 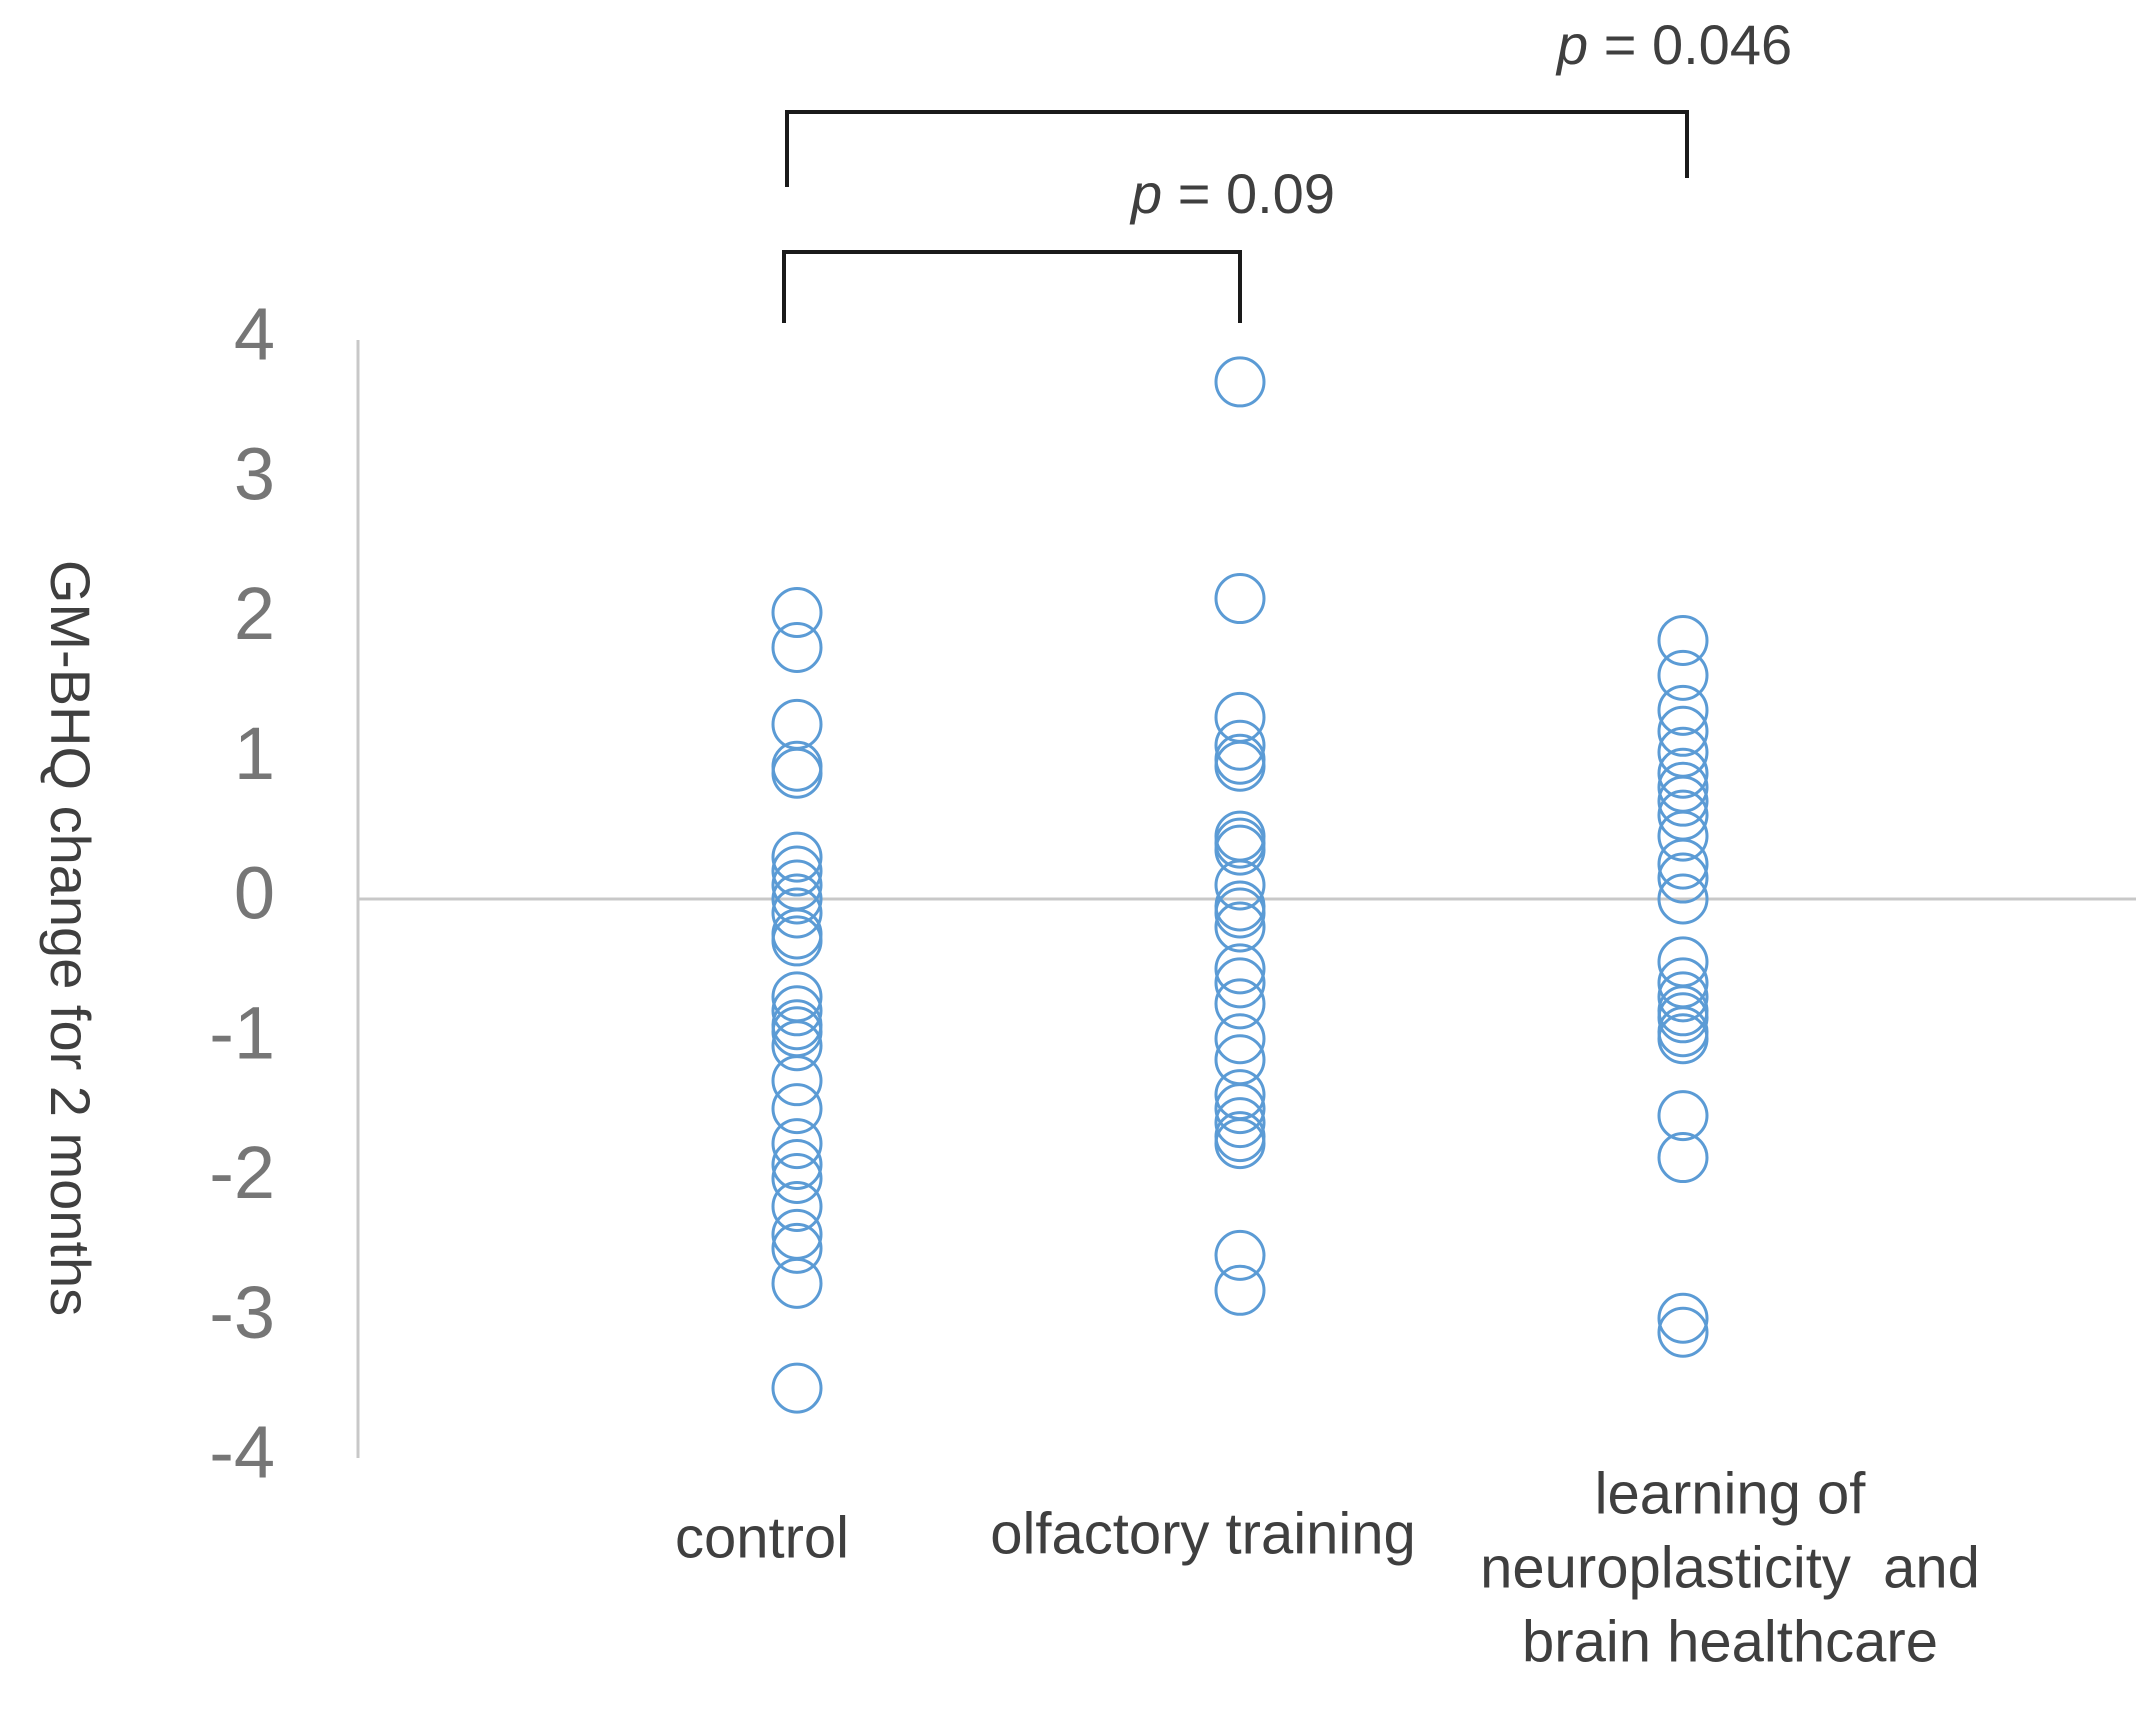 What do you see at coordinates (242, 1172) in the screenshot?
I see `y-tick-label: -2` at bounding box center [242, 1172].